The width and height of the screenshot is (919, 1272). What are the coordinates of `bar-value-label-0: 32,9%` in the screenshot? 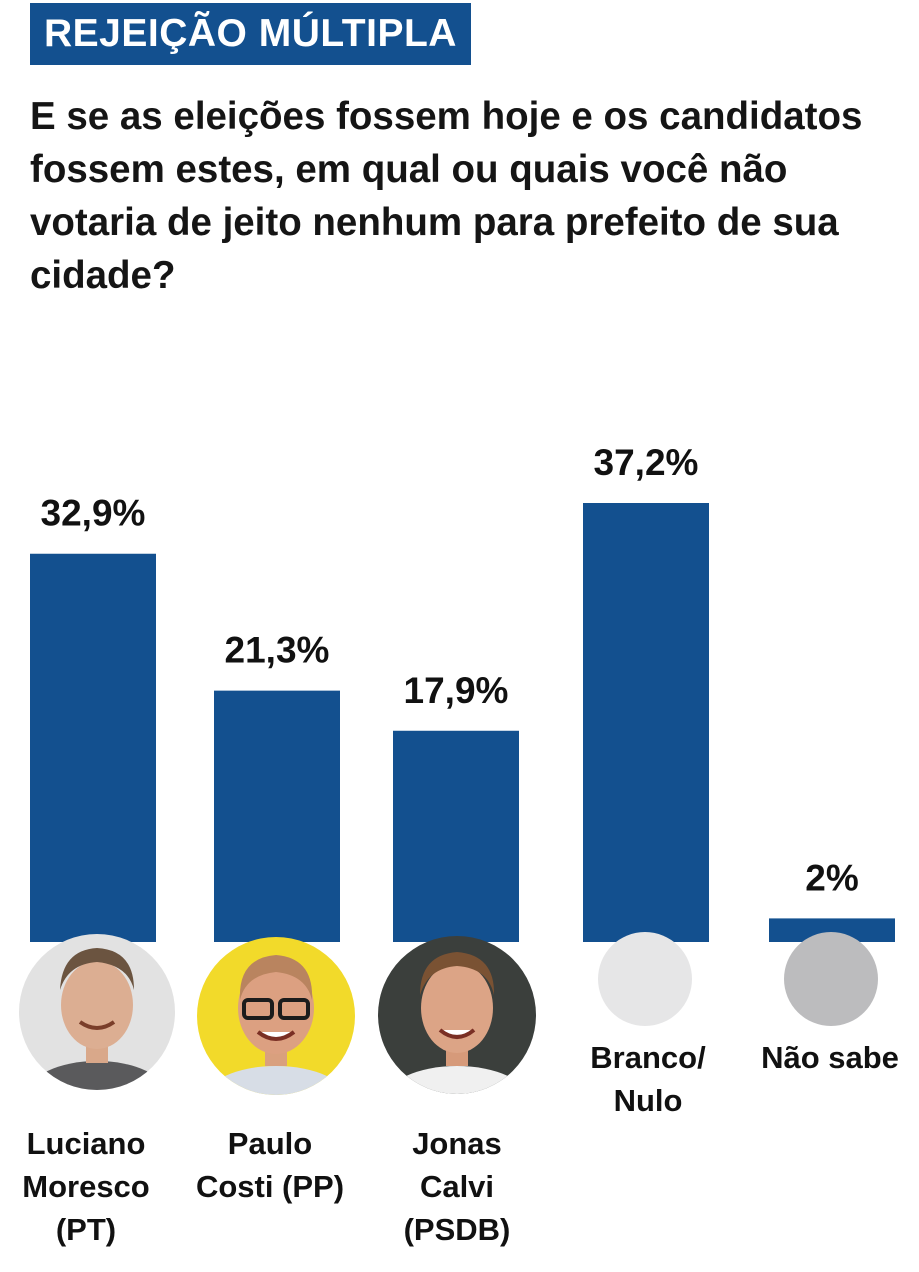 It's located at (93, 513).